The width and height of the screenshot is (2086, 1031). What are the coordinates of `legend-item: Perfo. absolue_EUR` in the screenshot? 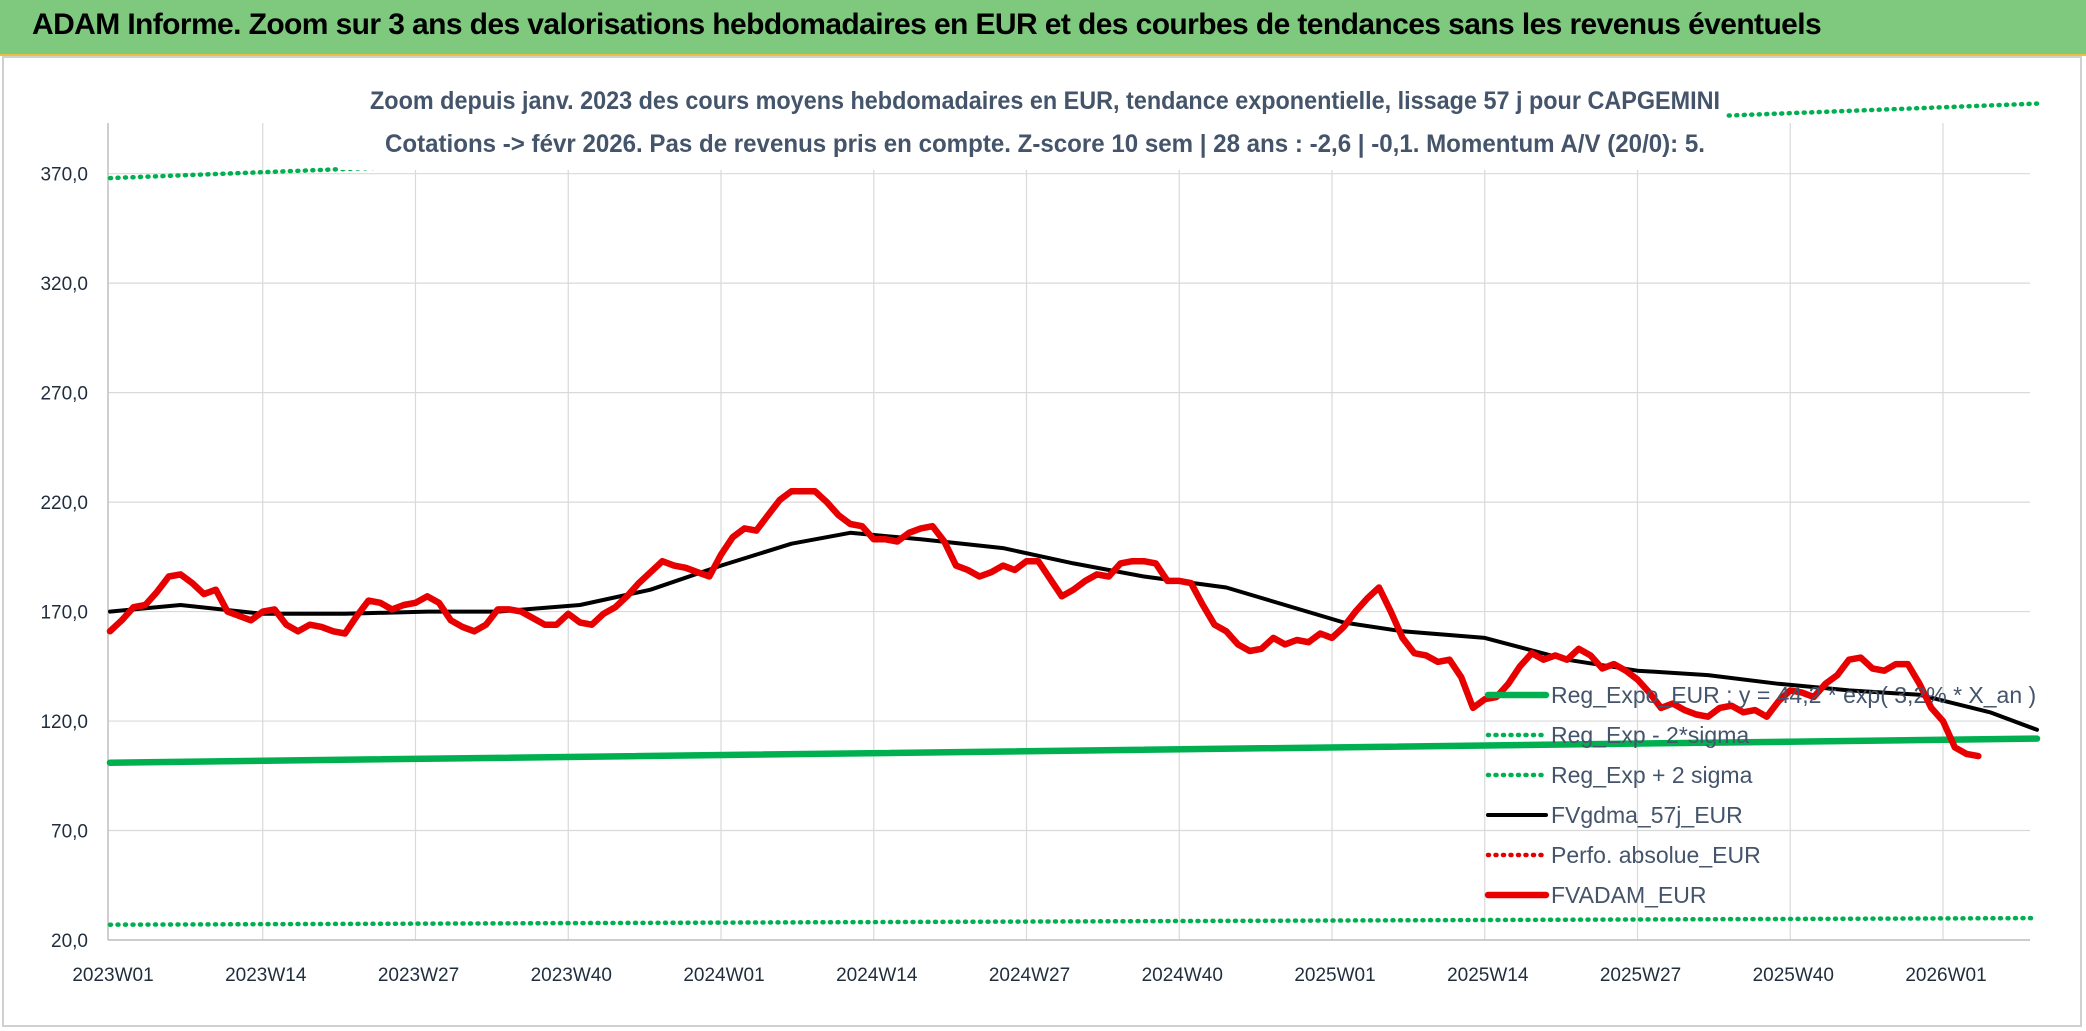 It's located at (1623, 855).